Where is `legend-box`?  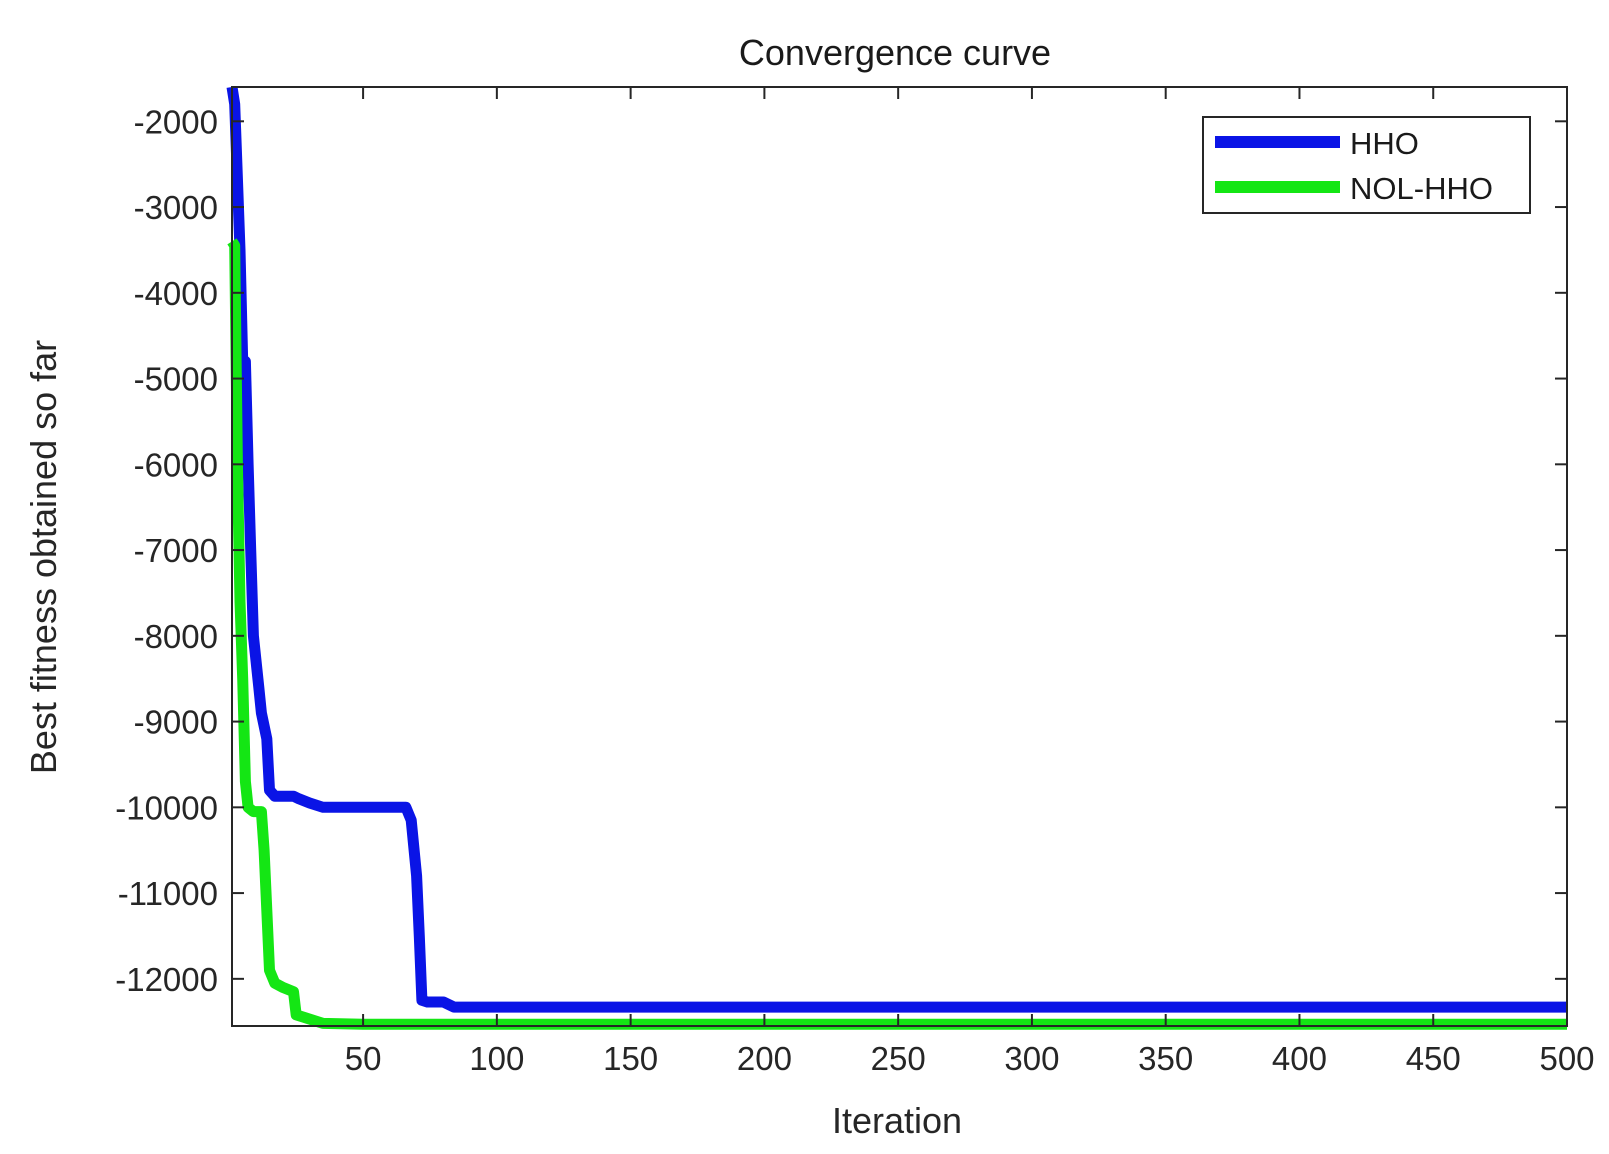 legend-box is located at coordinates (1366, 165).